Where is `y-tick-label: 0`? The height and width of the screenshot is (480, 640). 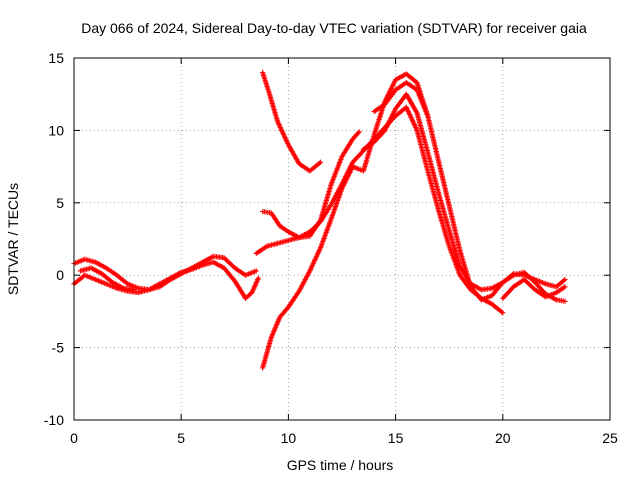
y-tick-label: 0 is located at coordinates (60, 275).